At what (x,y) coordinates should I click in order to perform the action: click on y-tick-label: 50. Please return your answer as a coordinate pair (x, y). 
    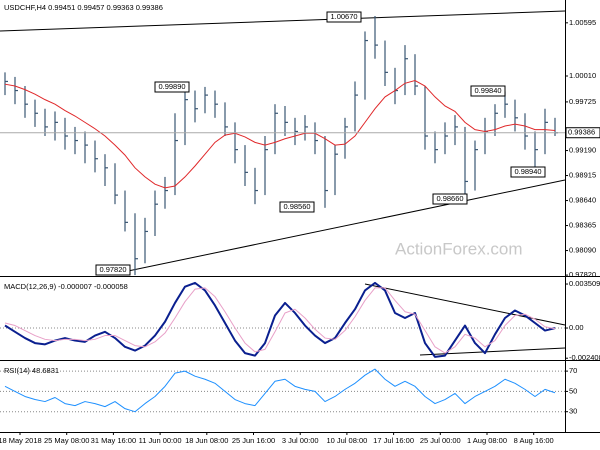
    Looking at the image, I should click on (573, 390).